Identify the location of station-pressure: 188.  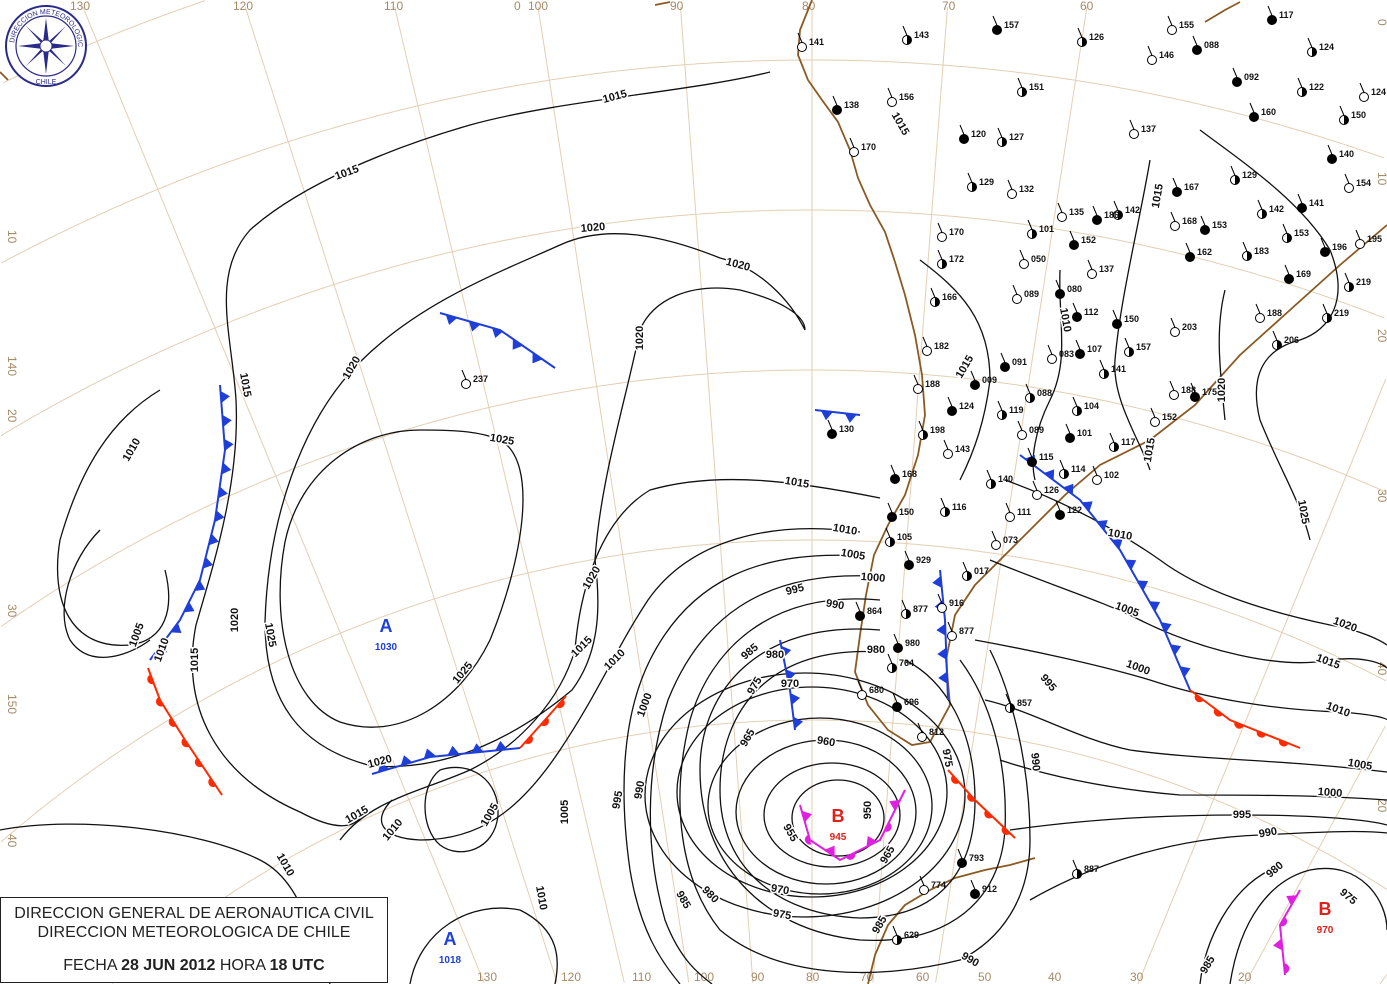
(1274, 313).